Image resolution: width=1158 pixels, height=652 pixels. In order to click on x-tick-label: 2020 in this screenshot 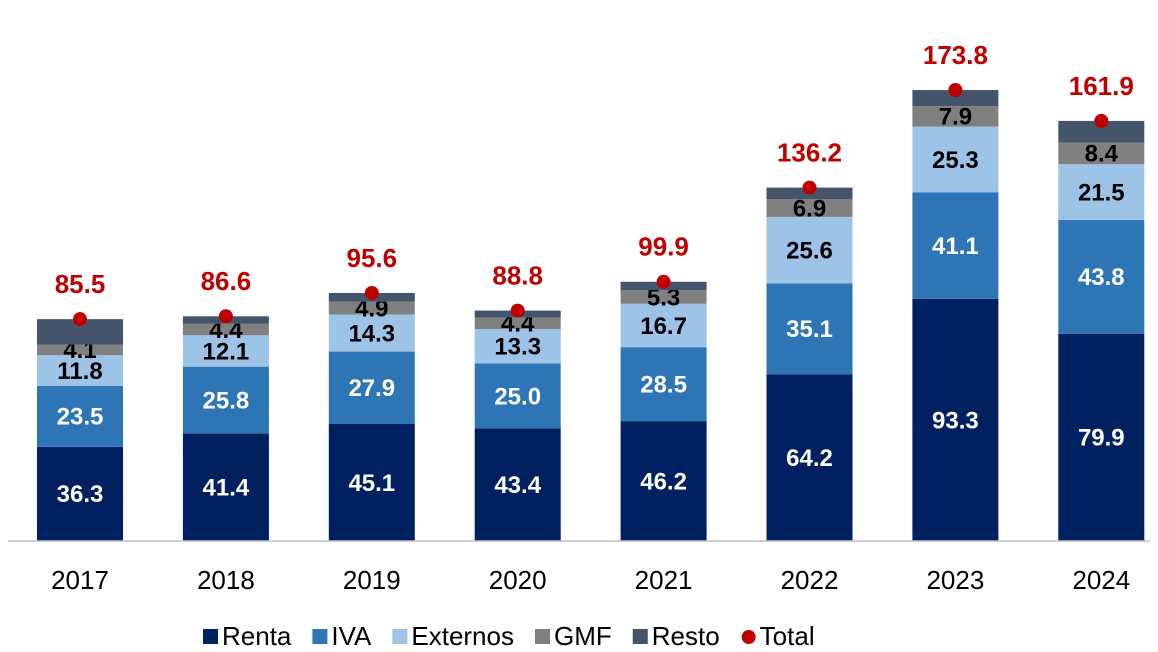, I will do `click(518, 580)`.